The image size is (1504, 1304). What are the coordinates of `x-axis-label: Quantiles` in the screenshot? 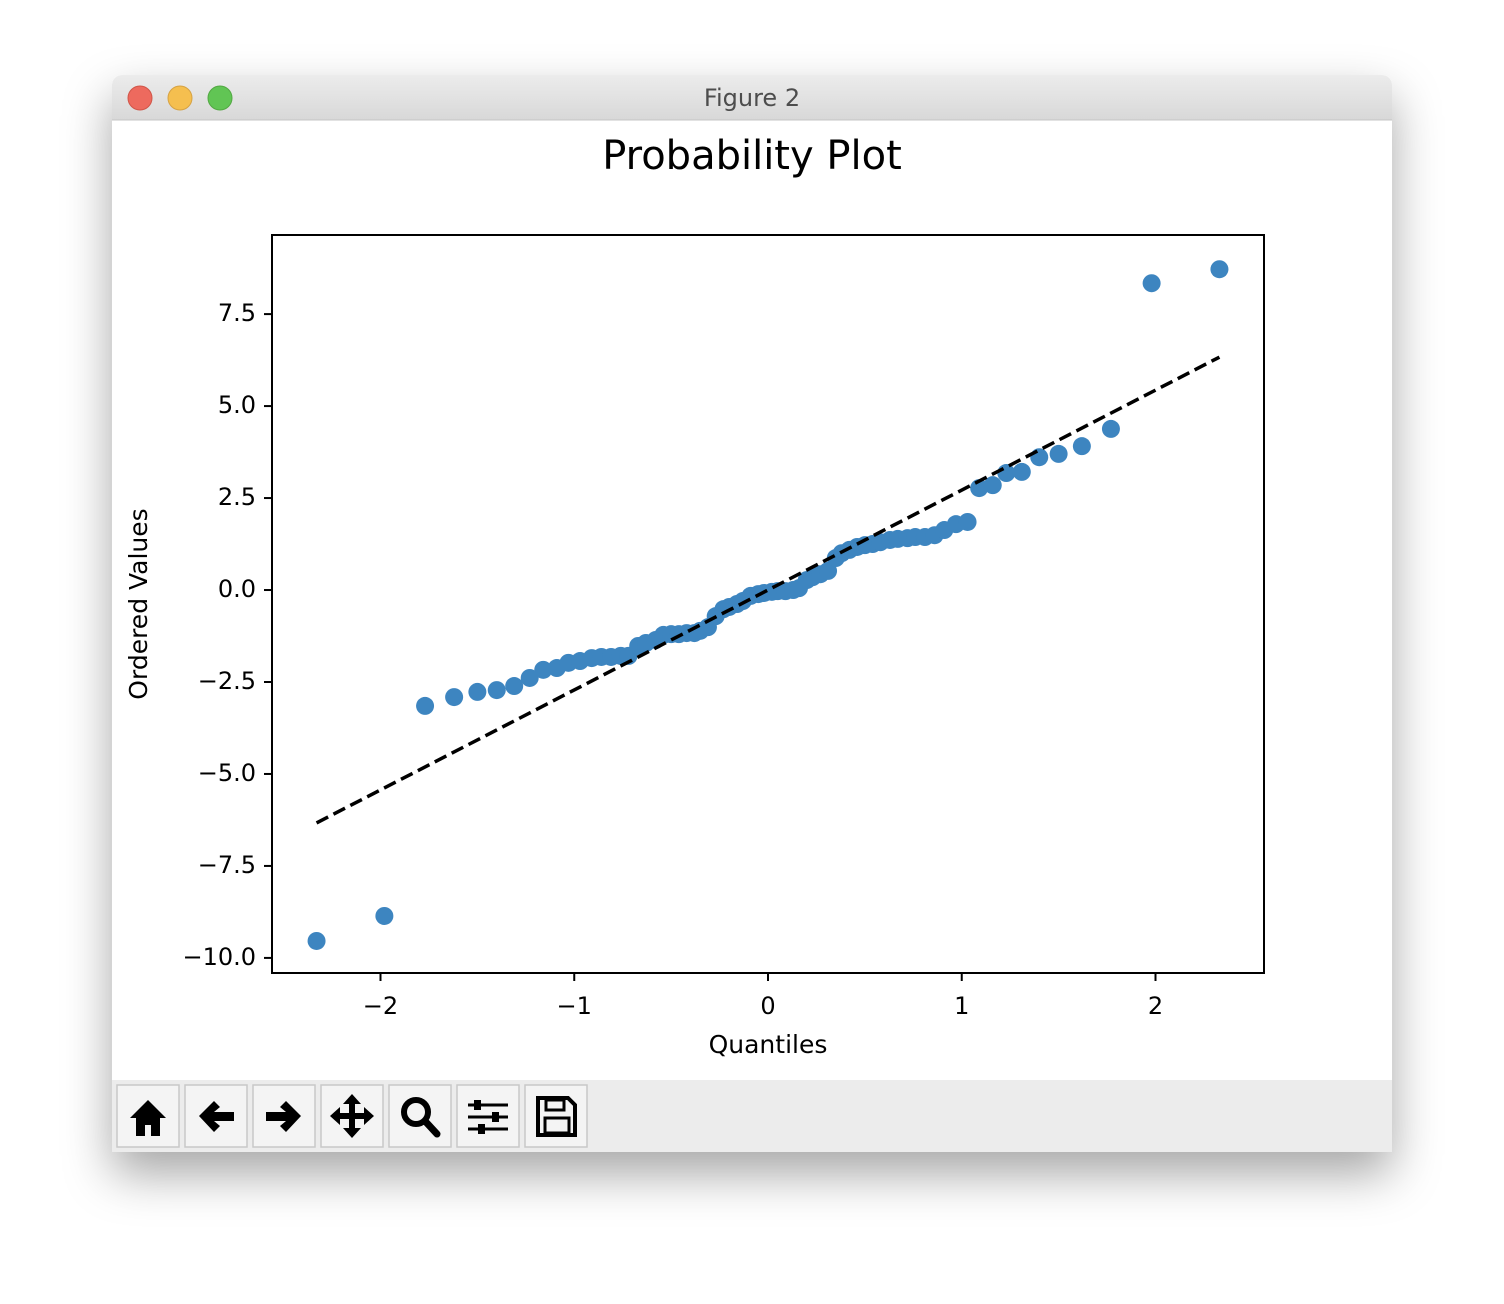 It's located at (768, 1044).